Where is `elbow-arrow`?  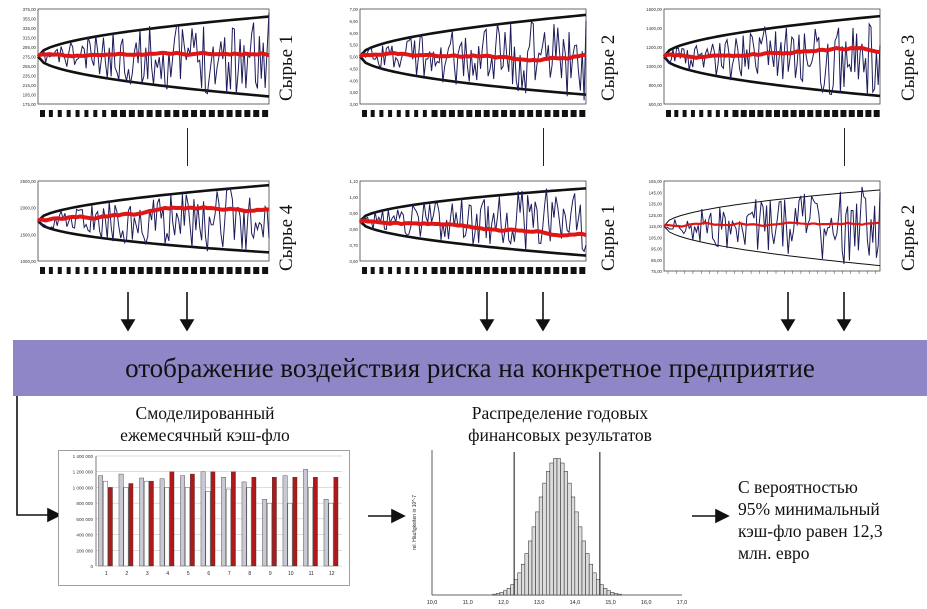
elbow-arrow is located at coordinates (39, 459).